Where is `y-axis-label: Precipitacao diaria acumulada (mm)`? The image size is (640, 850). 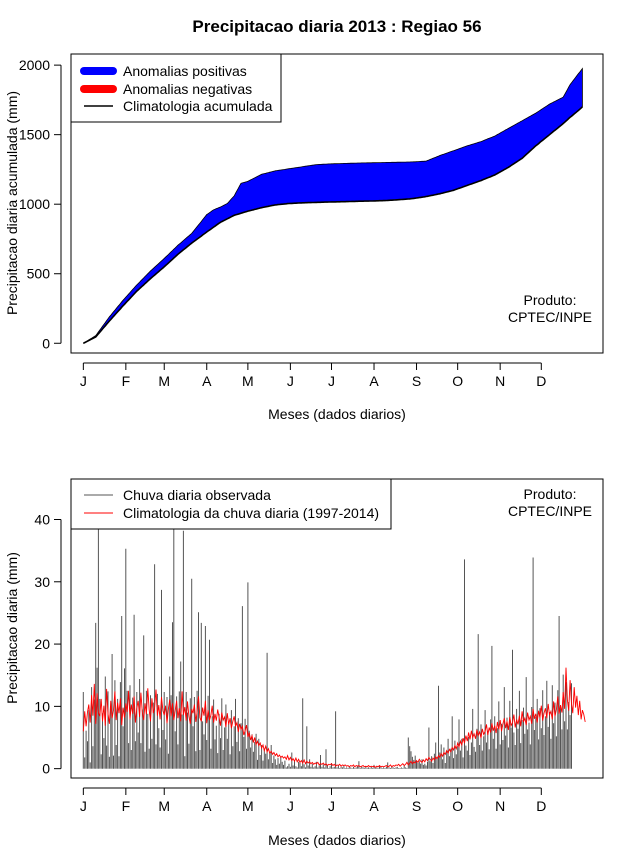
y-axis-label: Precipitacao diaria acumulada (mm) is located at coordinates (12, 203).